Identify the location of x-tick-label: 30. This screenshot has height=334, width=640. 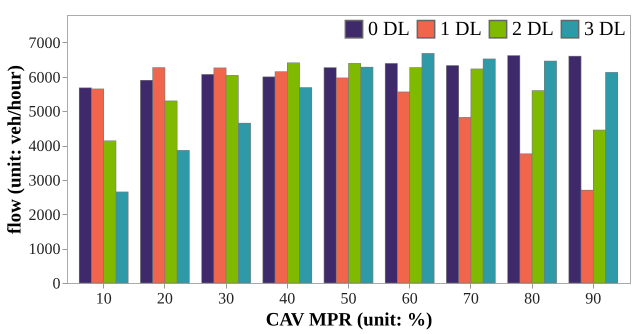
(226, 299).